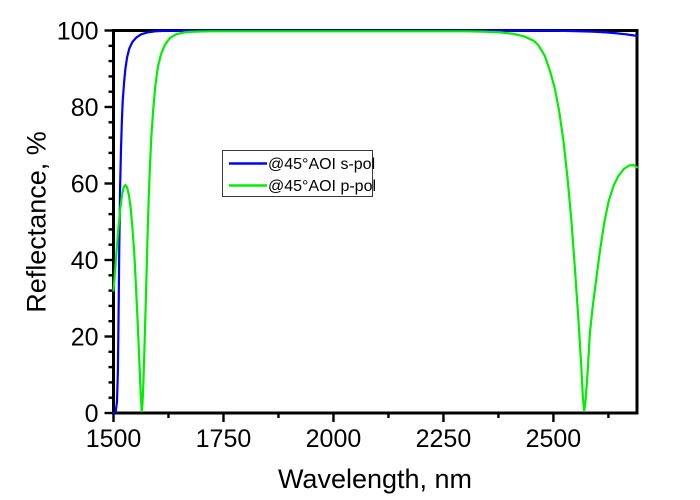 The height and width of the screenshot is (500, 700). I want to click on y-axis-title: Reflectance, %, so click(36, 222).